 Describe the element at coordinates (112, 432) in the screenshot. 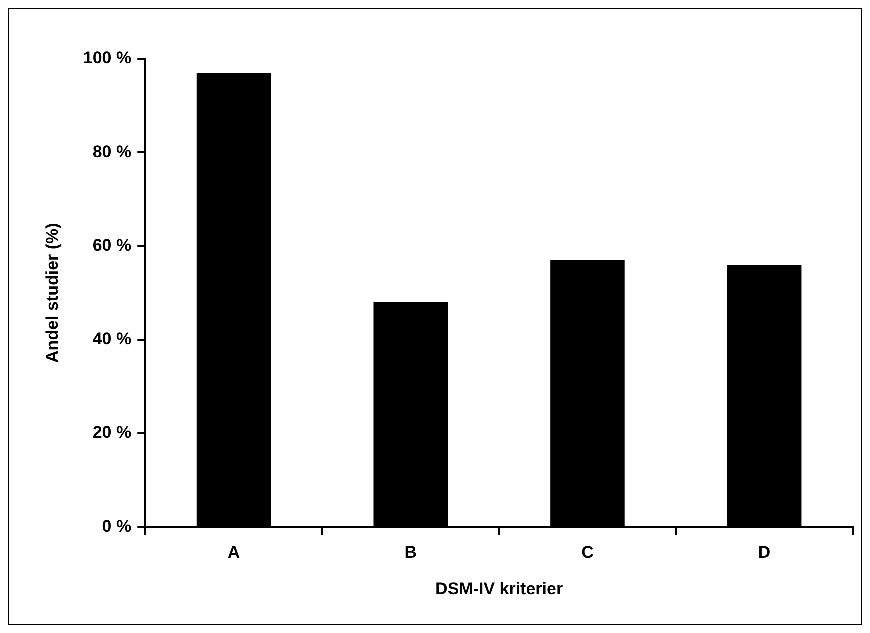

I see `y-tick-label: 20 %` at that location.